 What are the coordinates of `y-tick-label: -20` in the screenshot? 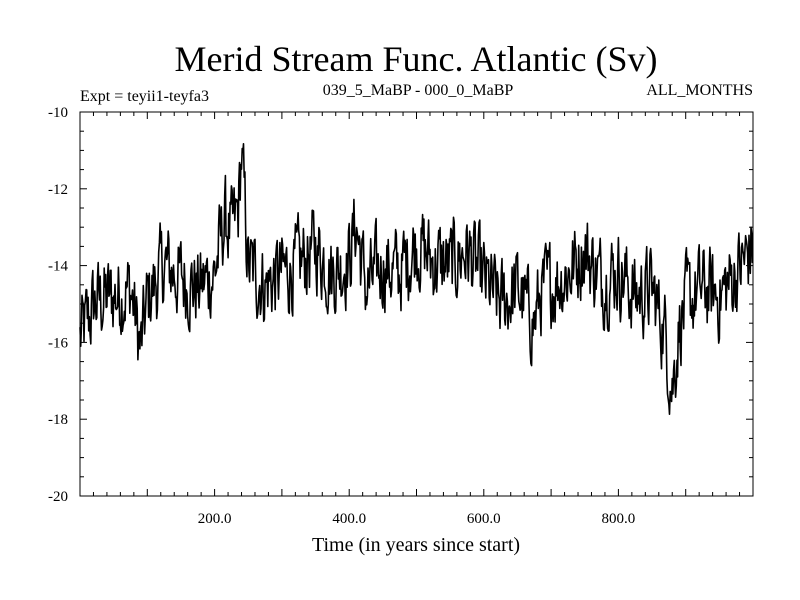 It's located at (58, 497).